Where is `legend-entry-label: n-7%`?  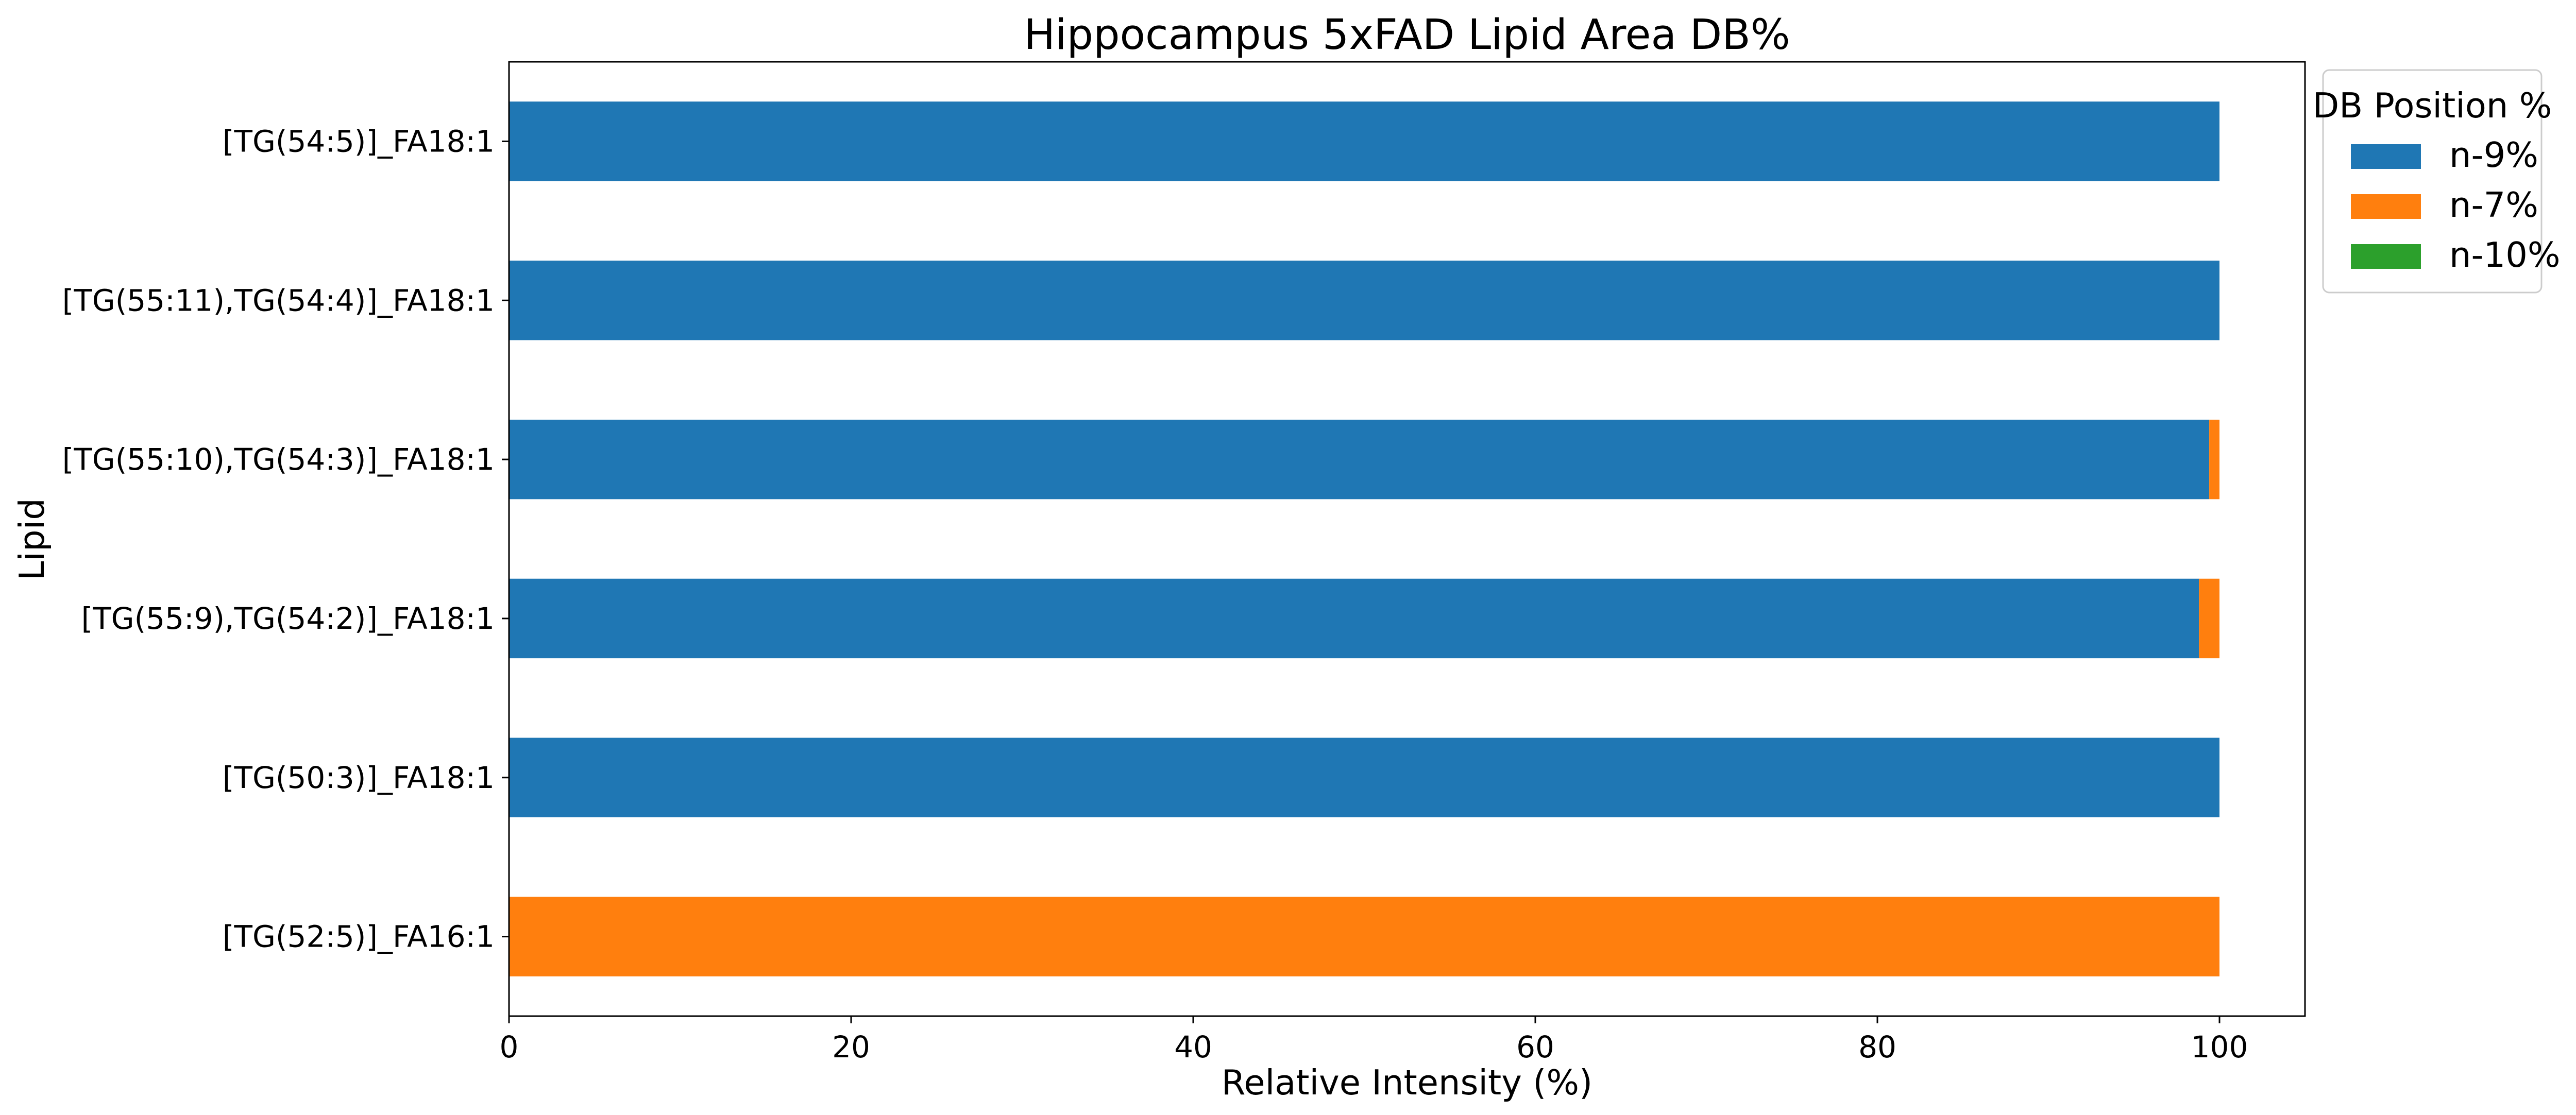
legend-entry-label: n-7% is located at coordinates (2493, 205).